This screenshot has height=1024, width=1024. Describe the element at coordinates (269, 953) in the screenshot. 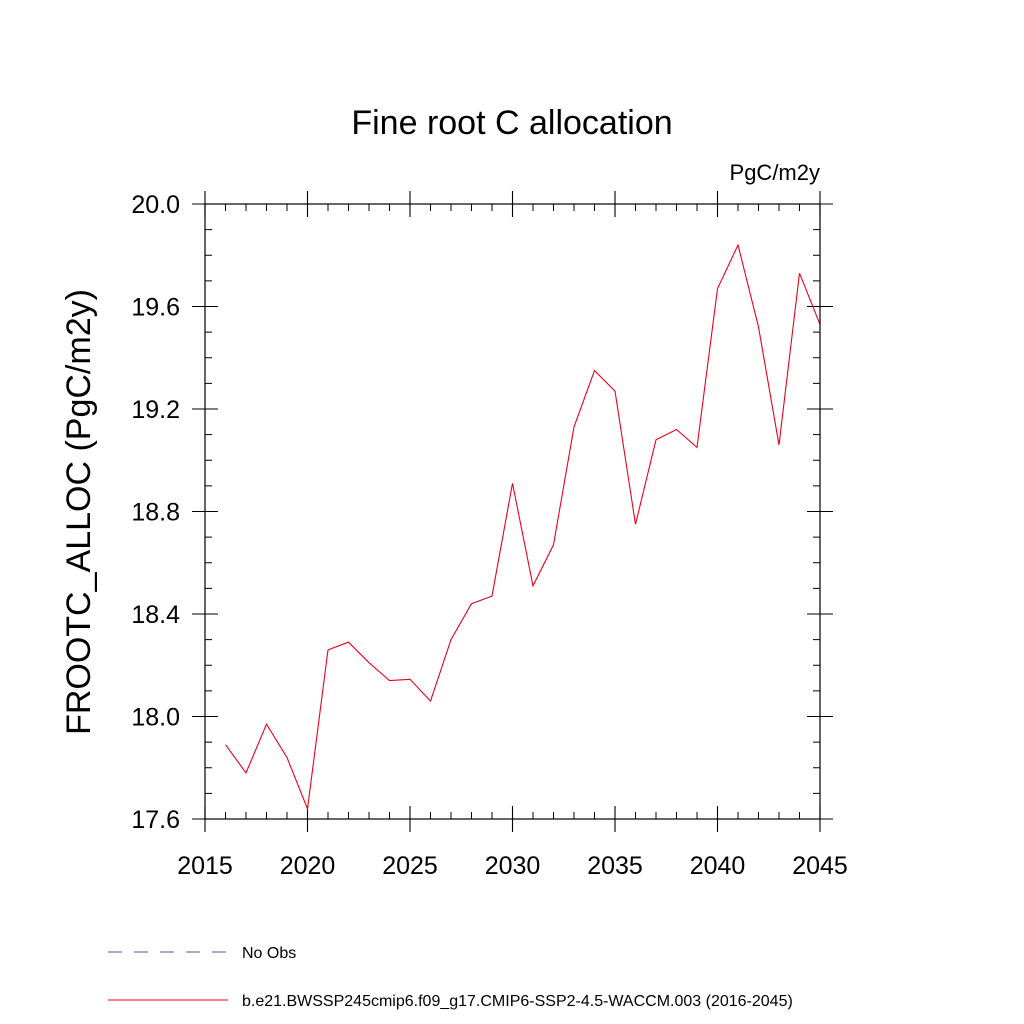

I see `legend-label: No Obs` at that location.